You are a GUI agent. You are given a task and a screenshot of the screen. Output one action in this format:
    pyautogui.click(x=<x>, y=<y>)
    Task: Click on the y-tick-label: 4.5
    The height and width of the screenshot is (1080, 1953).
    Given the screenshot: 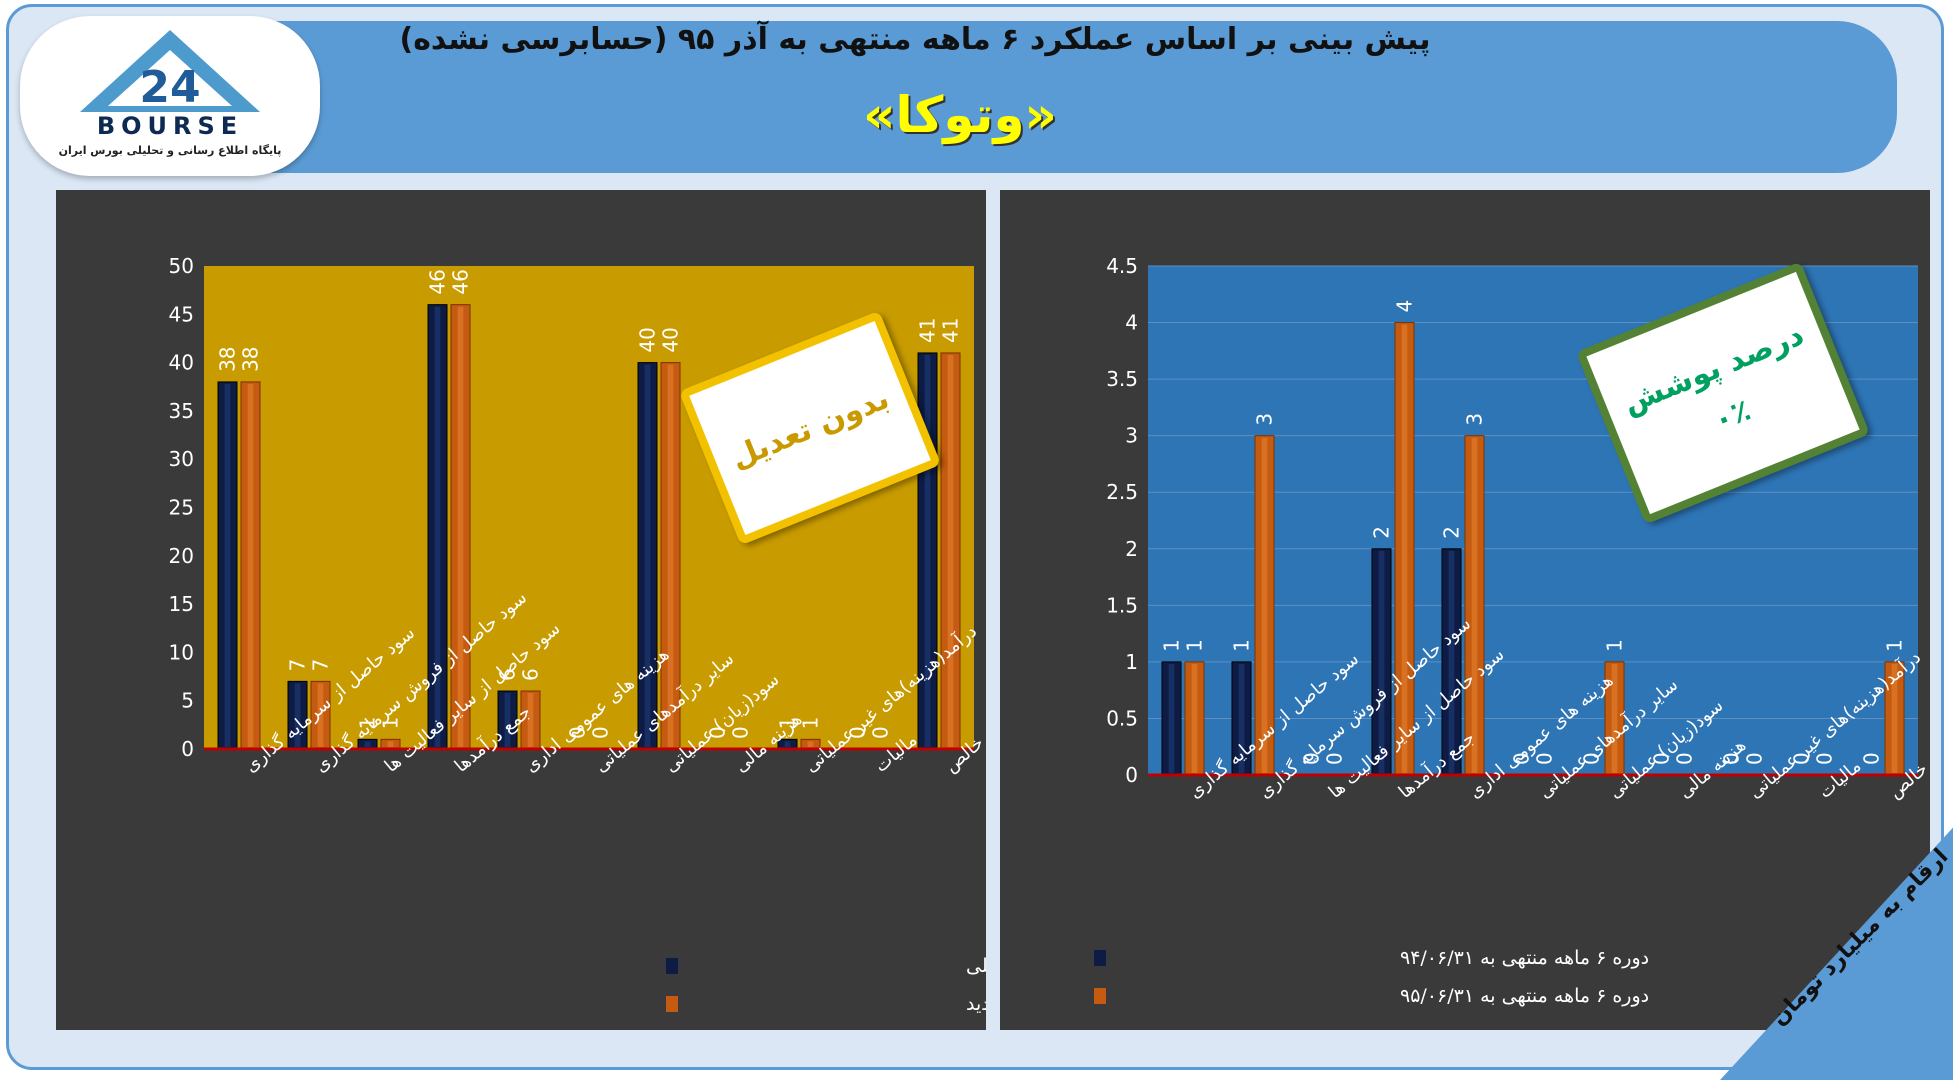 What is the action you would take?
    pyautogui.click(x=1122, y=266)
    